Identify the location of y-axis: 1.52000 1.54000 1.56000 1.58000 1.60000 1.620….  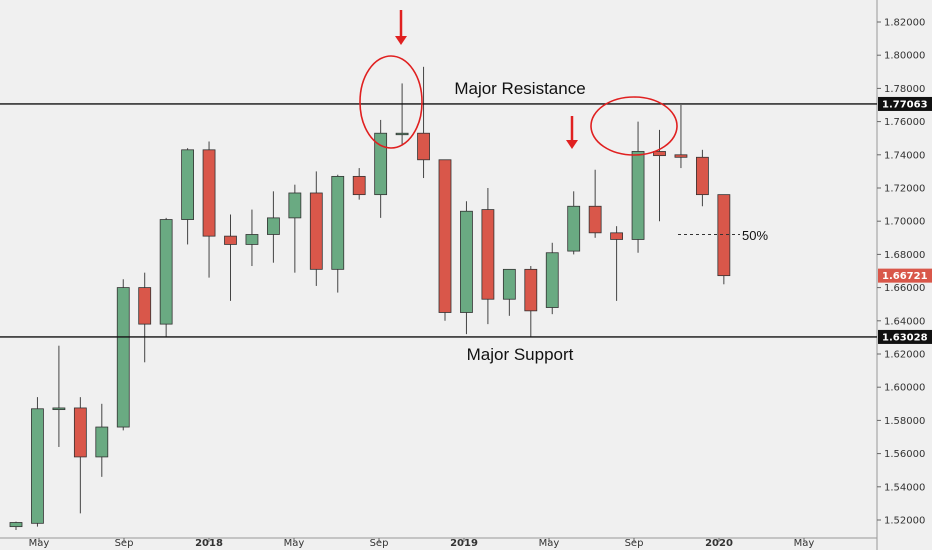
(901, 272).